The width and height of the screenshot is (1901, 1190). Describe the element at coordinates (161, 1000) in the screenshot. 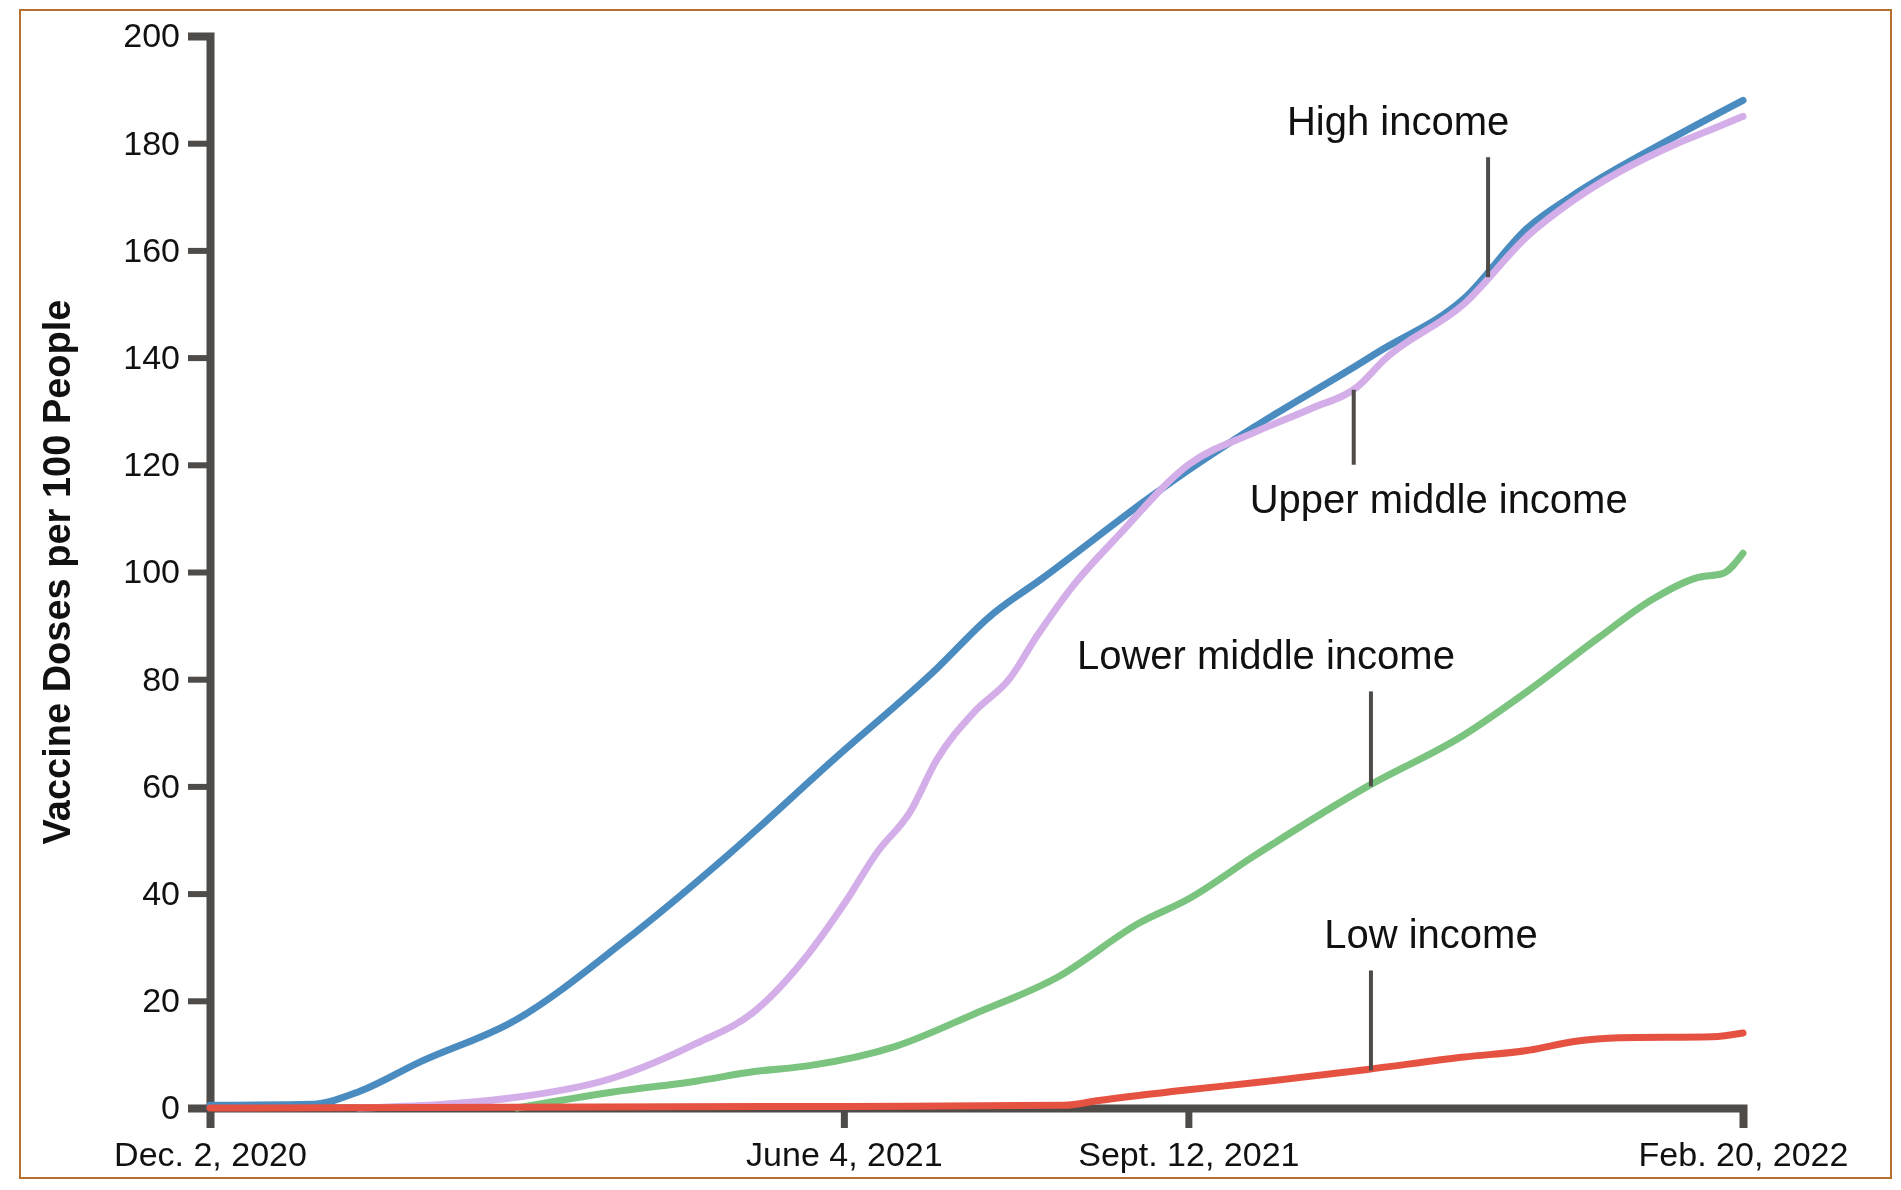

I see `y-tick-label: 20` at that location.